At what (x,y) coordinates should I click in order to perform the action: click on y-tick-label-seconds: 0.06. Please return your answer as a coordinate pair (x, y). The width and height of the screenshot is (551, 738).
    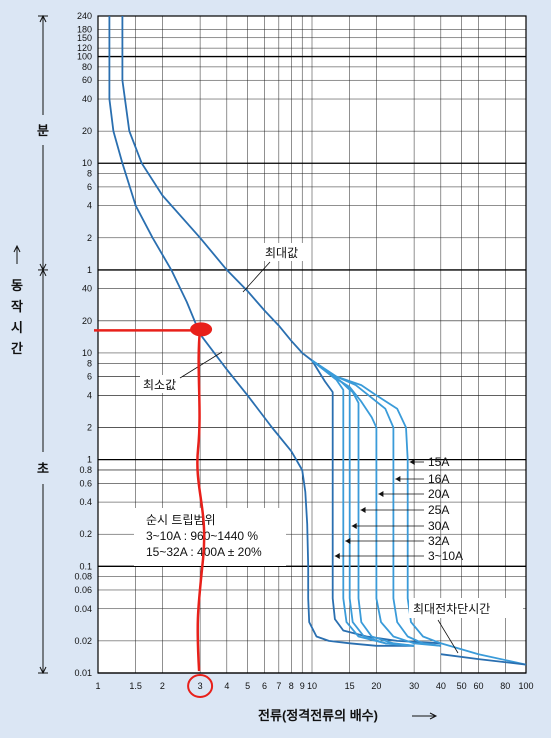
    Looking at the image, I should click on (83, 590).